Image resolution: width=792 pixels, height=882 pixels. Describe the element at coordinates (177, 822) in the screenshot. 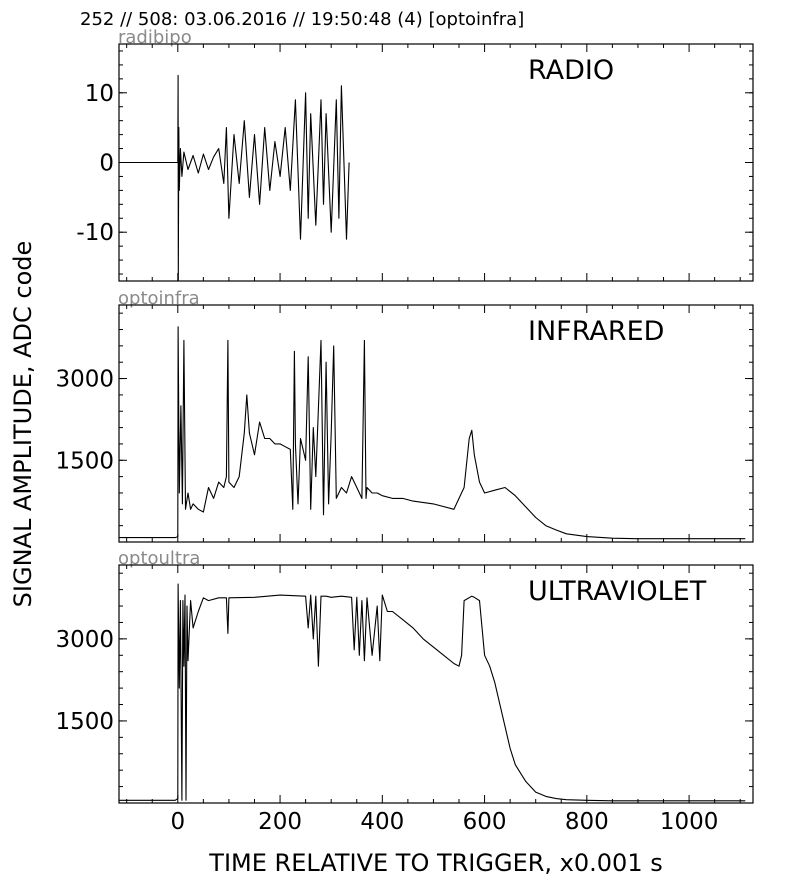

I see `x-tick-label: 0` at that location.